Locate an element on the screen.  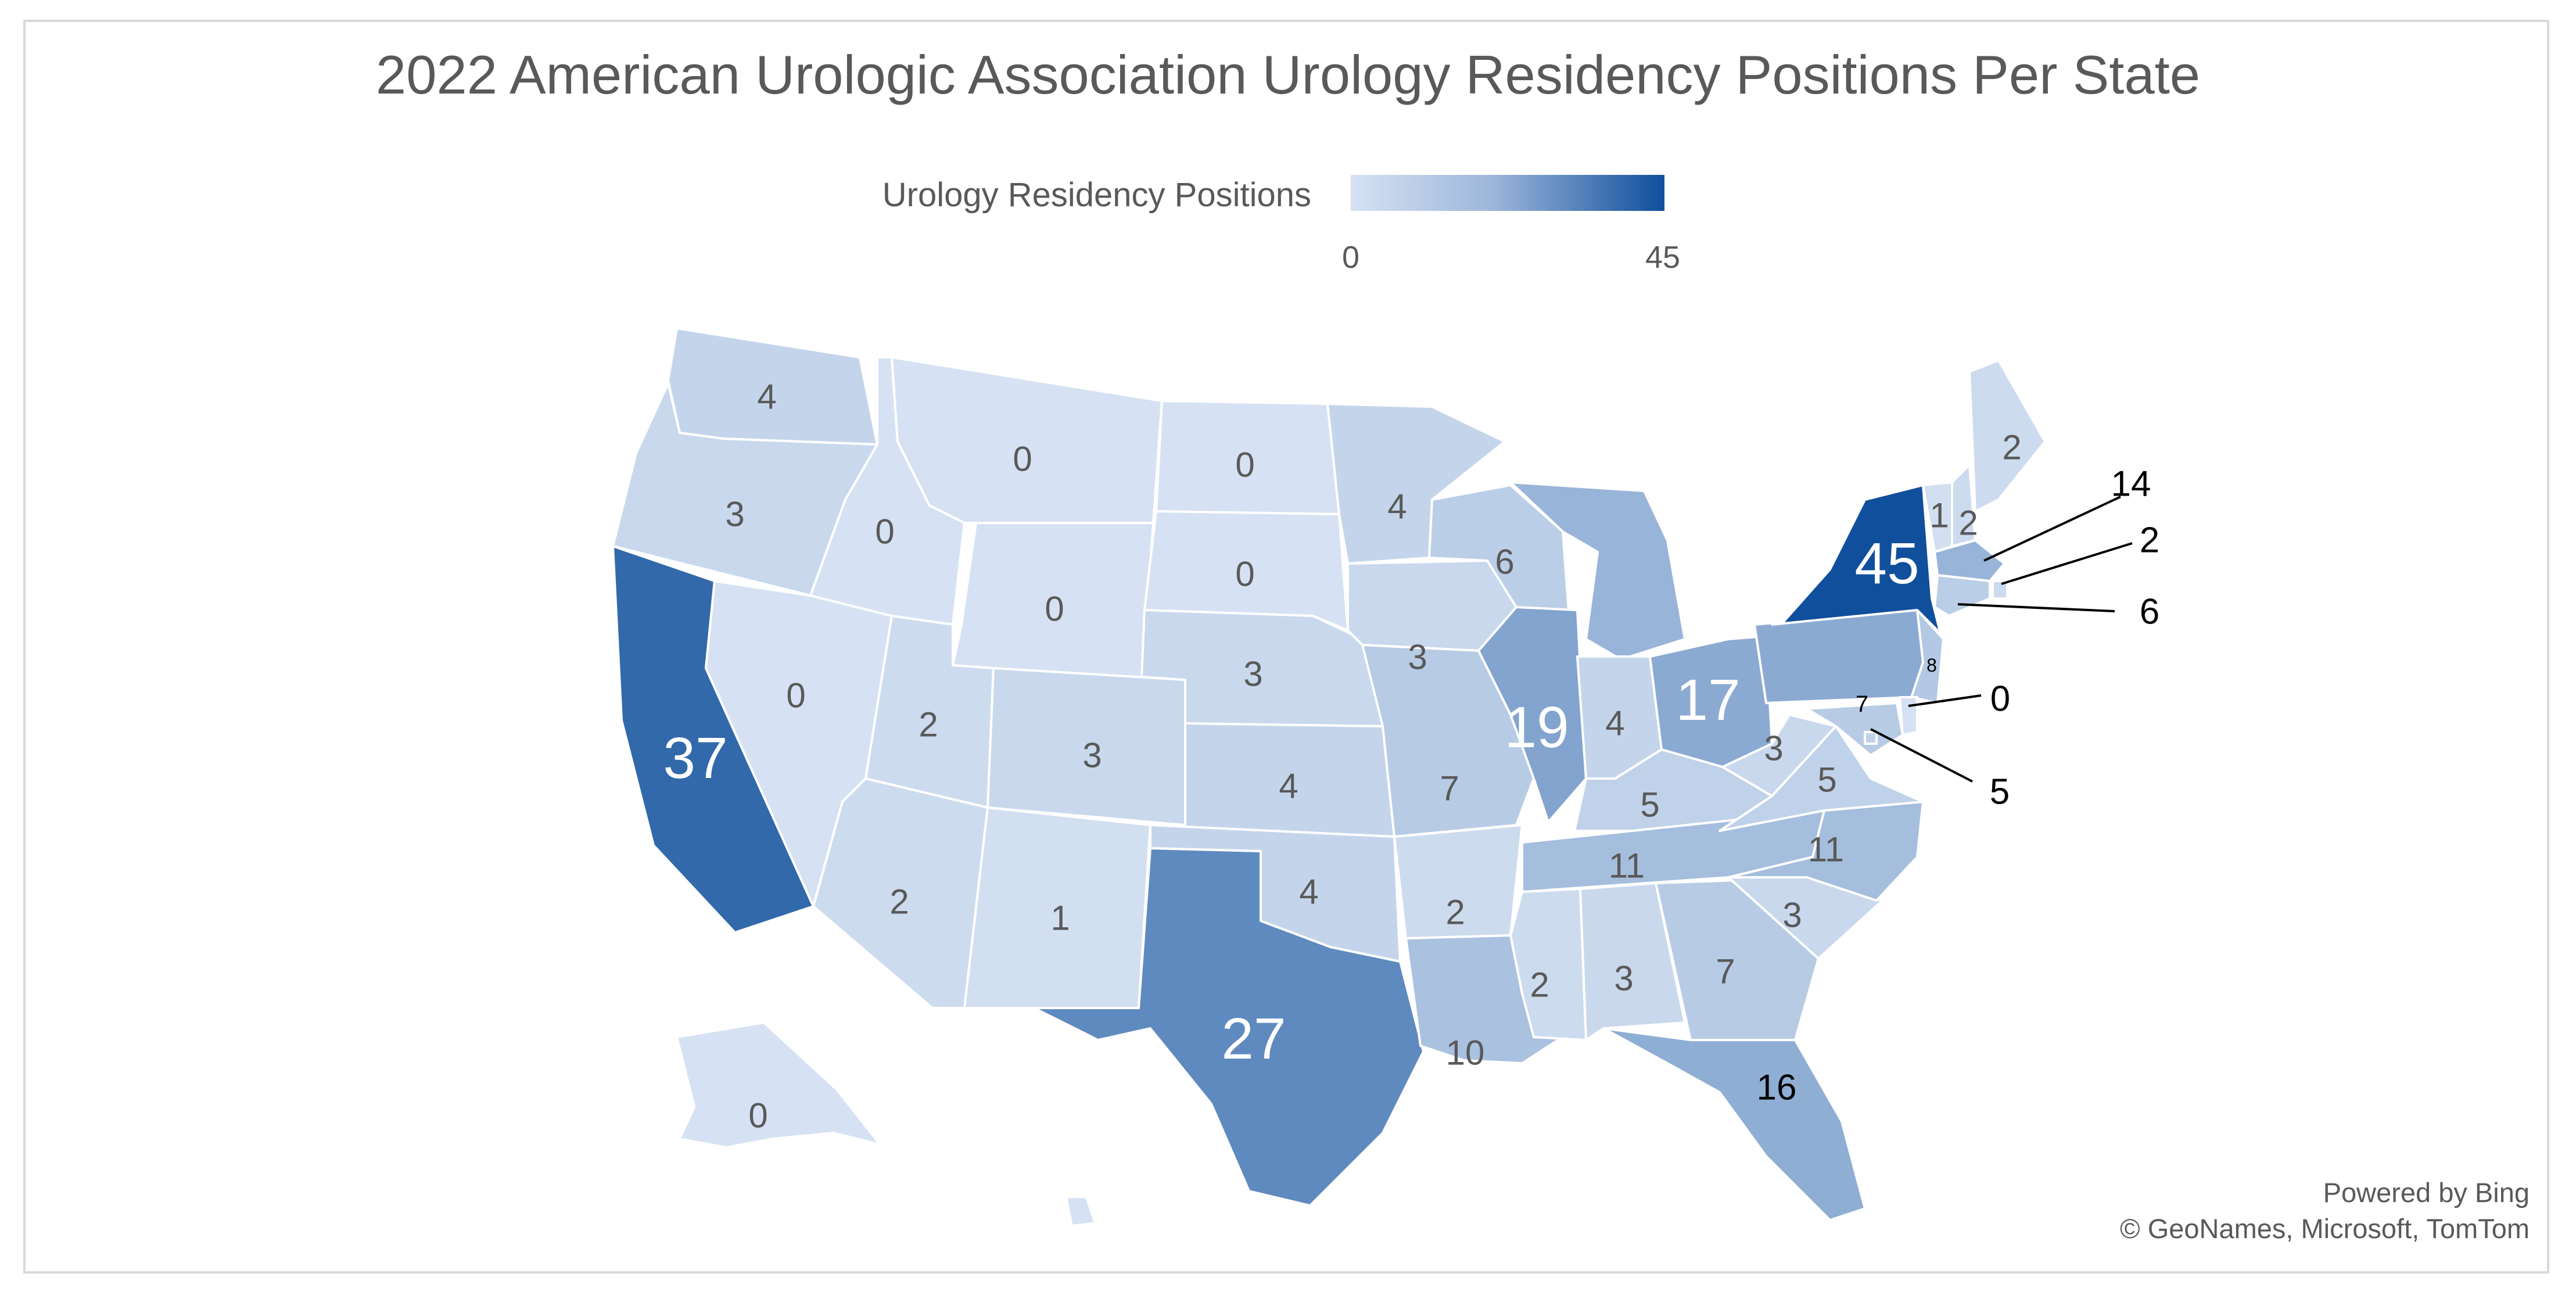
legend-title: Urology Residency Positions is located at coordinates (1096, 195).